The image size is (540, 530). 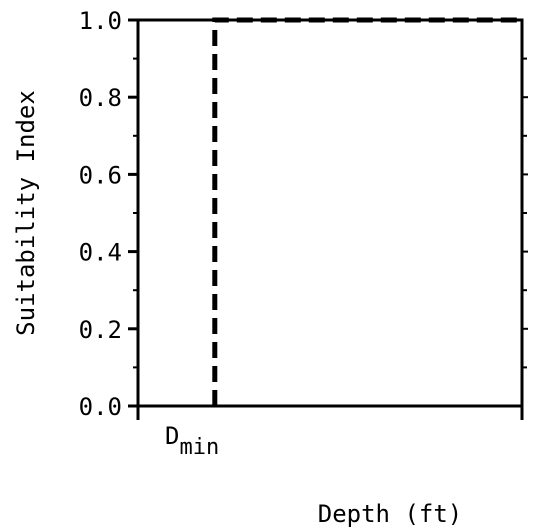 What do you see at coordinates (100, 330) in the screenshot?
I see `y-tick-label: 0.2` at bounding box center [100, 330].